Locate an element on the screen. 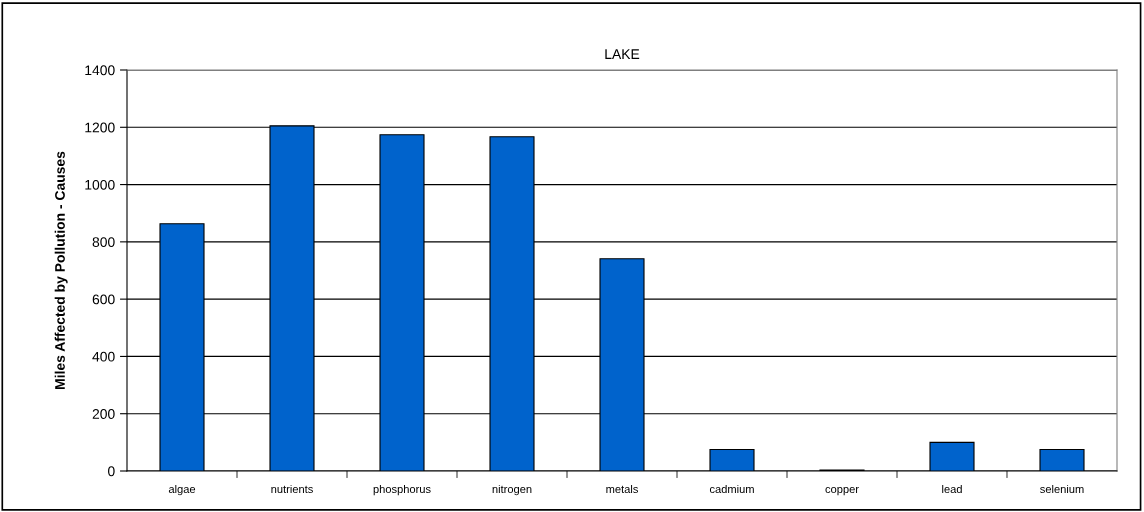 This screenshot has width=1144, height=512. y-tick-label: 600 is located at coordinates (103, 299).